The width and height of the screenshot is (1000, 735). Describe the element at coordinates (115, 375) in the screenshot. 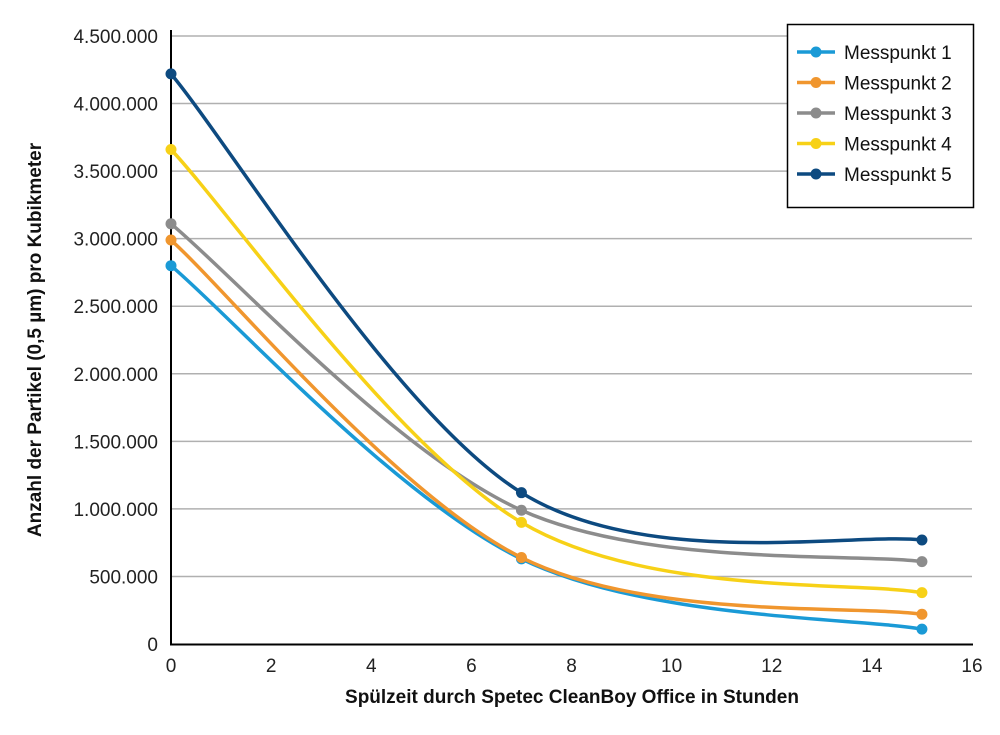

I see `y-tick-label: 2.000.000` at that location.